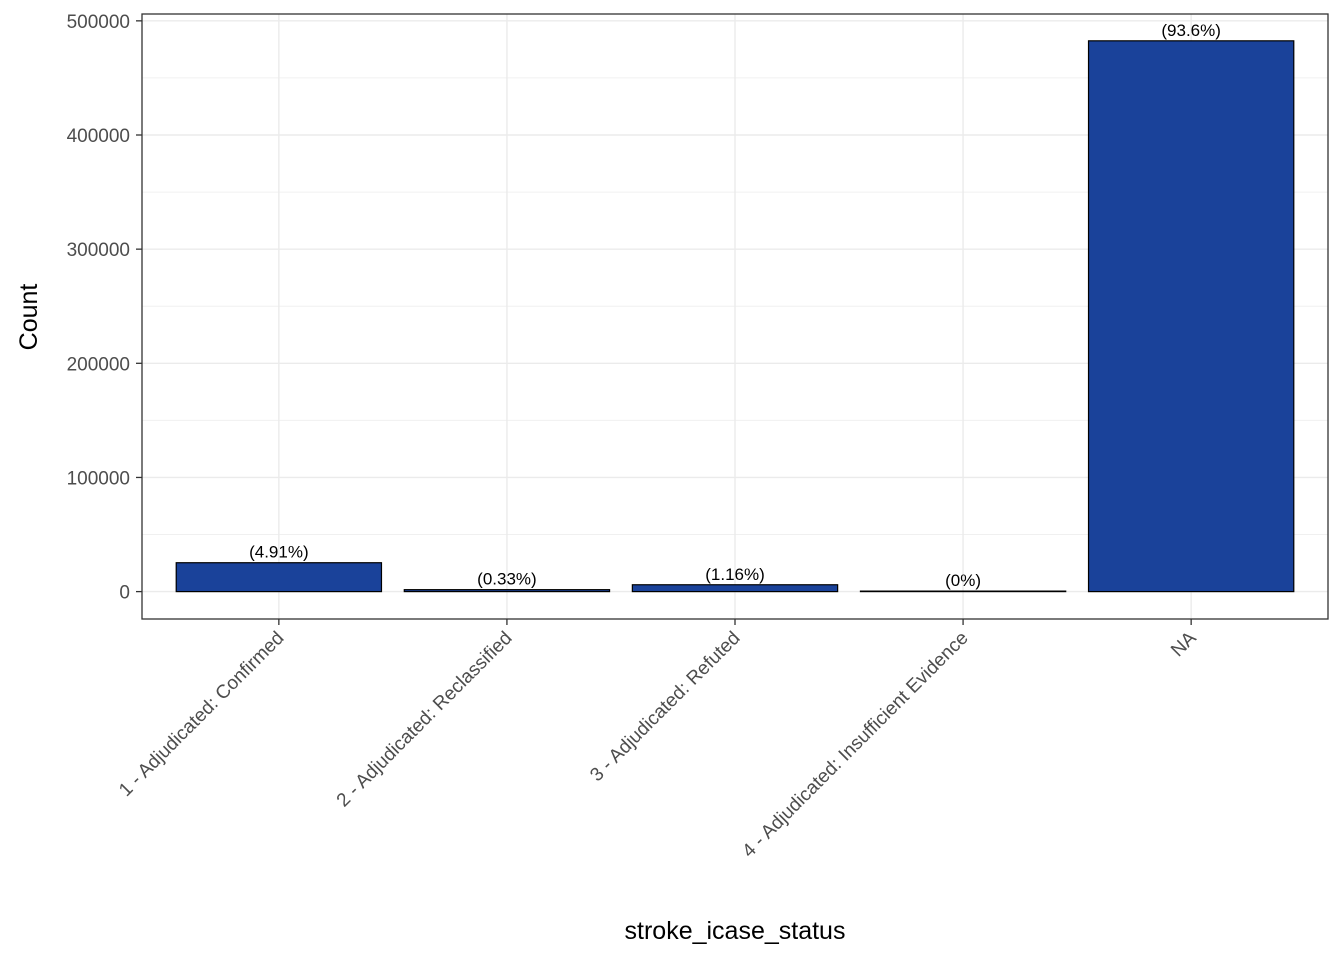 Image resolution: width=1344 pixels, height=960 pixels. I want to click on bar-data-label: (0%), so click(963, 580).